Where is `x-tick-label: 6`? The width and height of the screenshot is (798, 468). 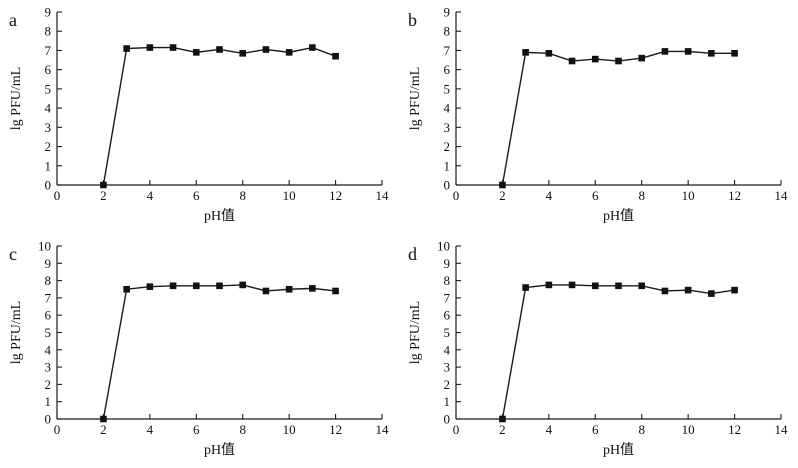 x-tick-label: 6 is located at coordinates (595, 195).